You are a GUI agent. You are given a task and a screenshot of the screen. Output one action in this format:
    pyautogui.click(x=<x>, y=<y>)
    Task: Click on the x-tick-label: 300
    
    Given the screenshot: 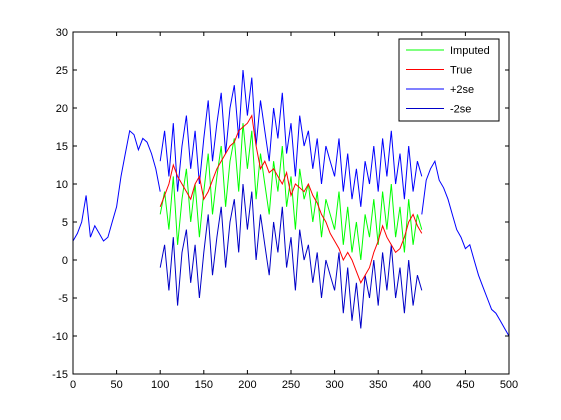 What is the action you would take?
    pyautogui.click(x=334, y=385)
    